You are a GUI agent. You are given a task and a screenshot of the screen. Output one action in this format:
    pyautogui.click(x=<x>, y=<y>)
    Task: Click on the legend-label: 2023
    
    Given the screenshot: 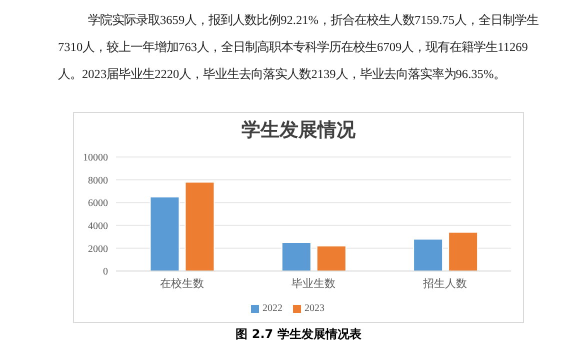 What is the action you would take?
    pyautogui.click(x=314, y=308)
    